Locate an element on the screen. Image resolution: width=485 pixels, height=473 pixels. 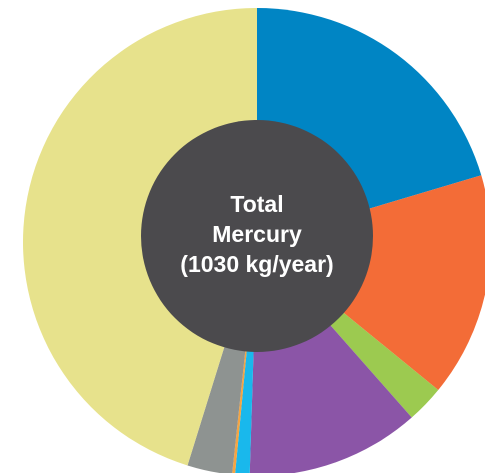
center-label-line: Total is located at coordinates (256, 204).